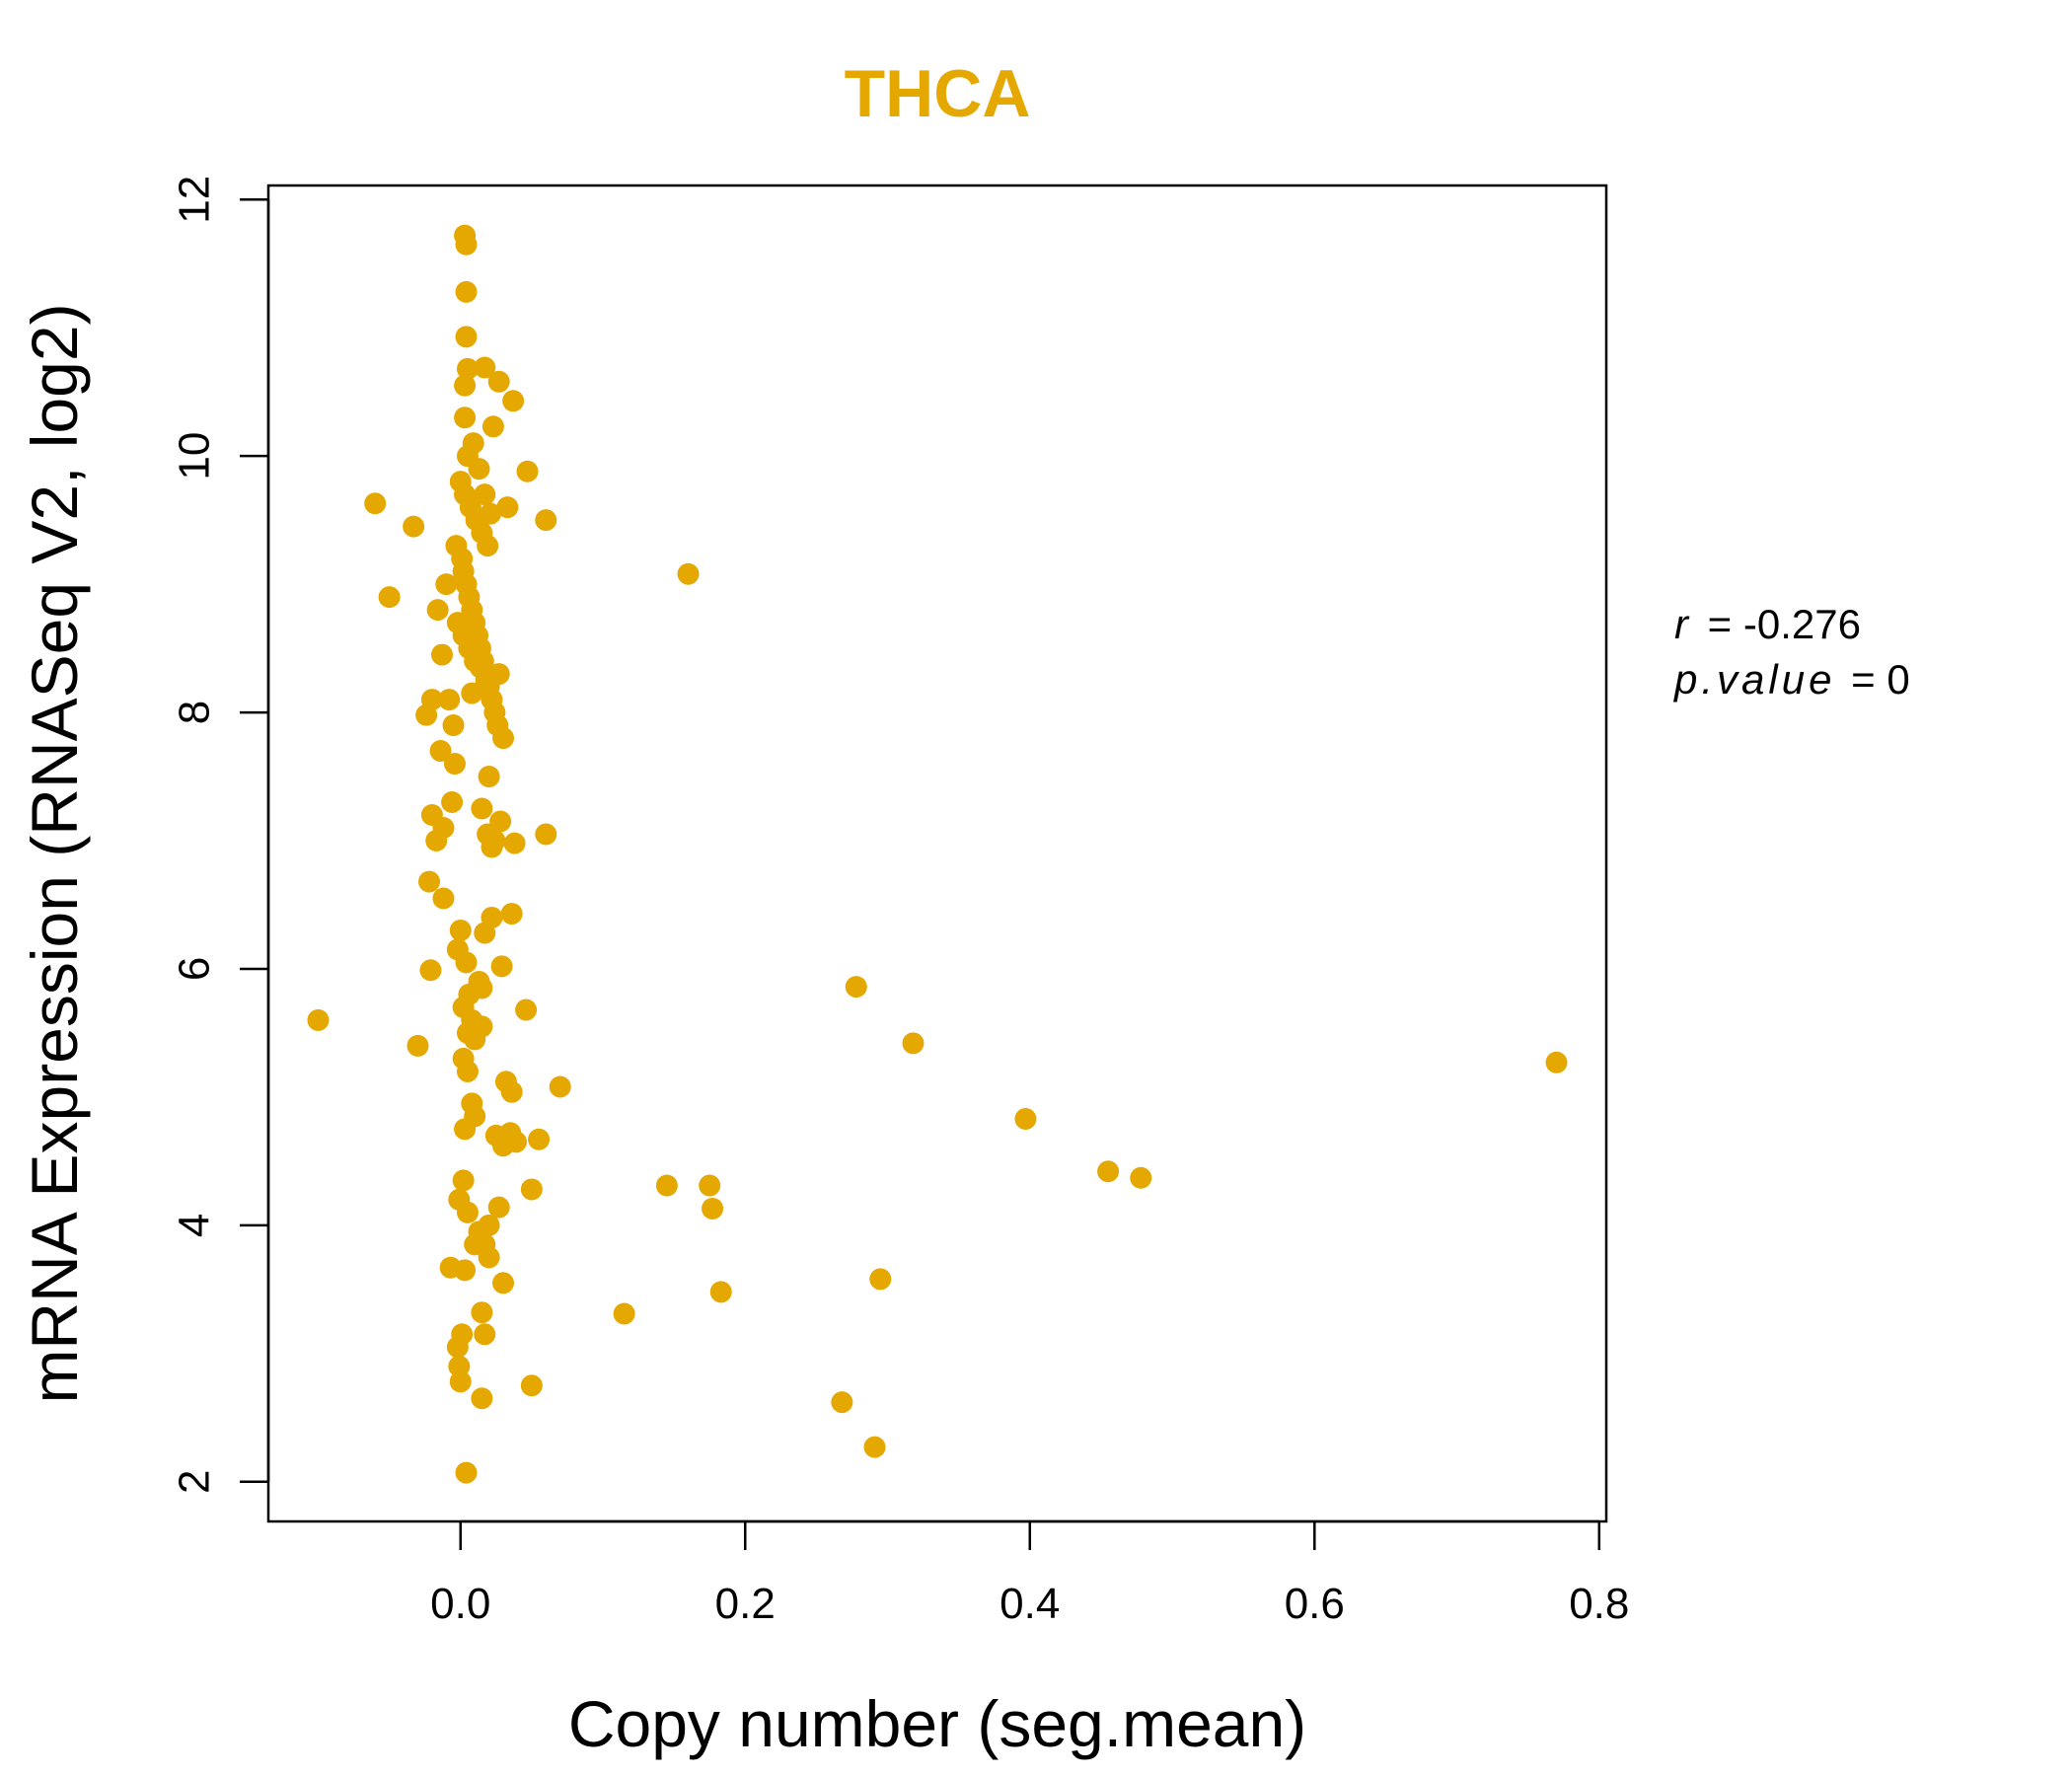  What do you see at coordinates (460, 1604) in the screenshot?
I see `x-tick-label: 0.0` at bounding box center [460, 1604].